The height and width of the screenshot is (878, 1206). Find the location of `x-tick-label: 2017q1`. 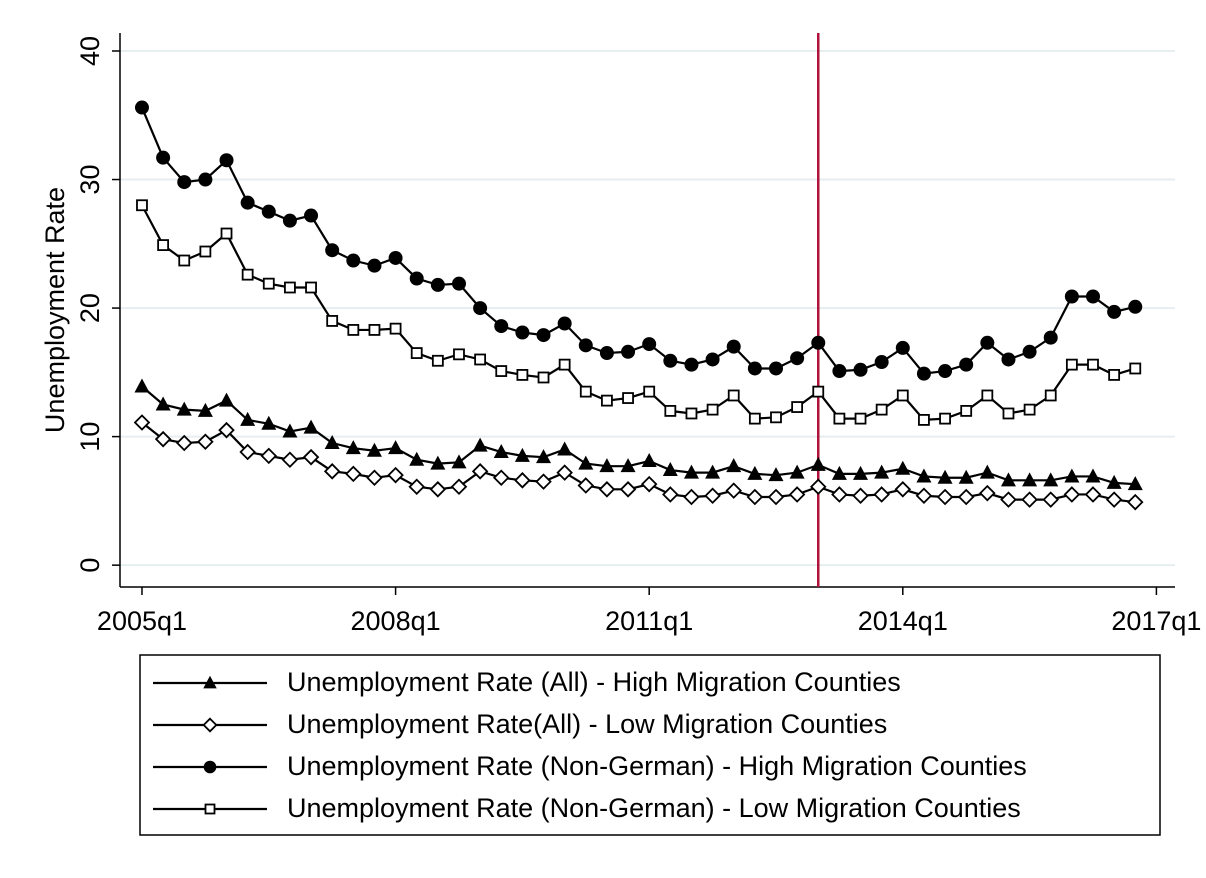

x-tick-label: 2017q1 is located at coordinates (1156, 621).